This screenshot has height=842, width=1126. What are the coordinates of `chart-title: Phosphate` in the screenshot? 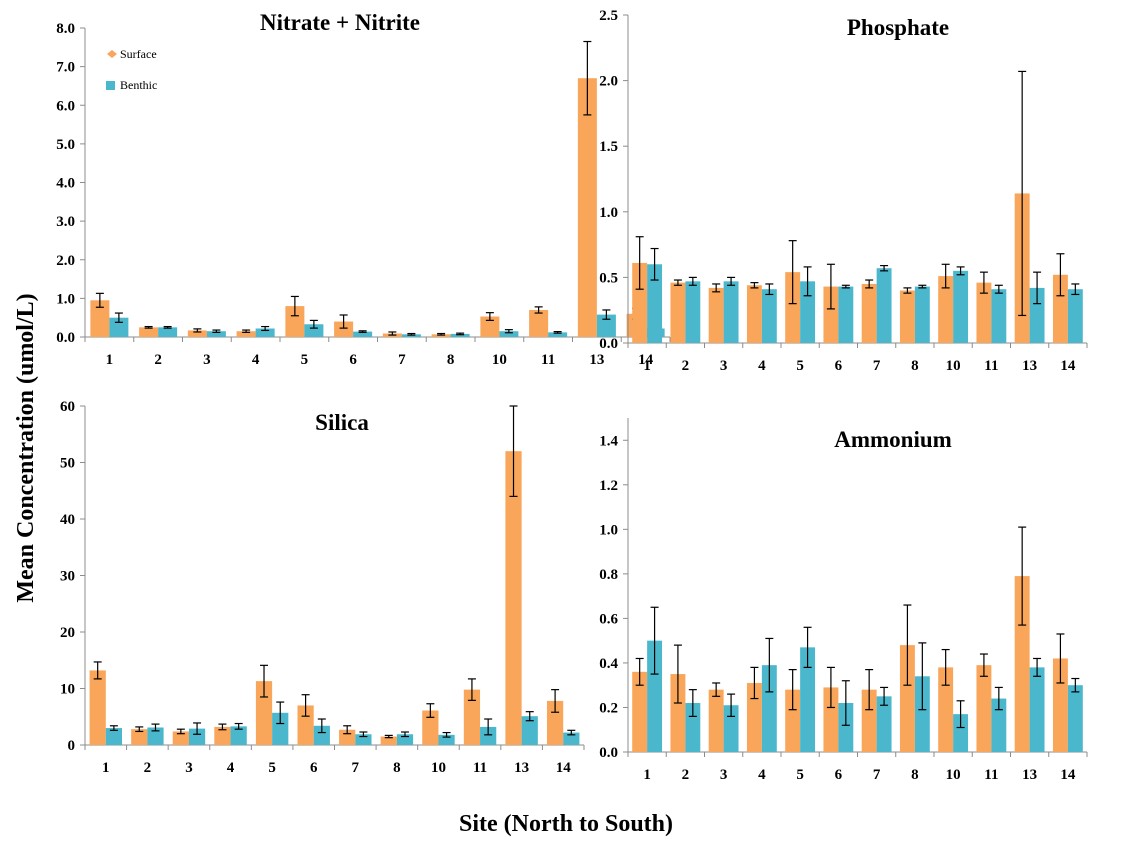 It's located at (898, 27).